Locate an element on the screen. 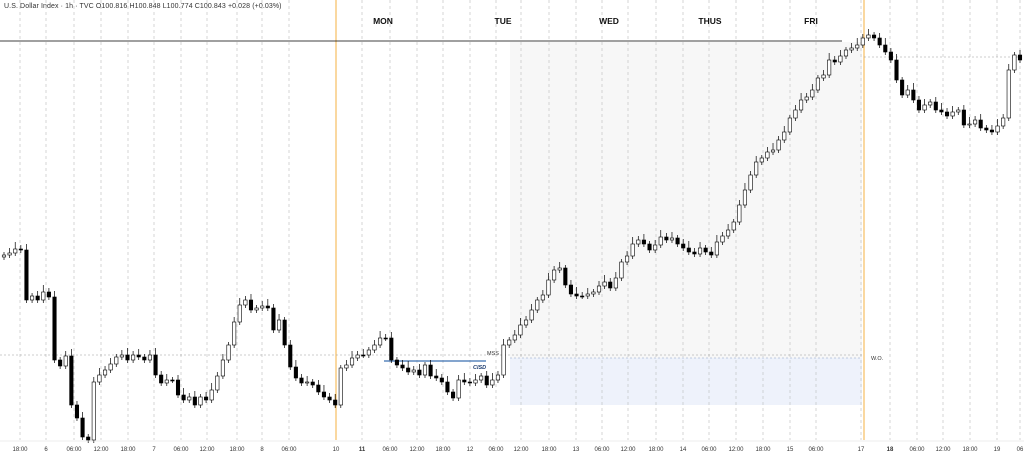  discount-zone is located at coordinates (686, 381).